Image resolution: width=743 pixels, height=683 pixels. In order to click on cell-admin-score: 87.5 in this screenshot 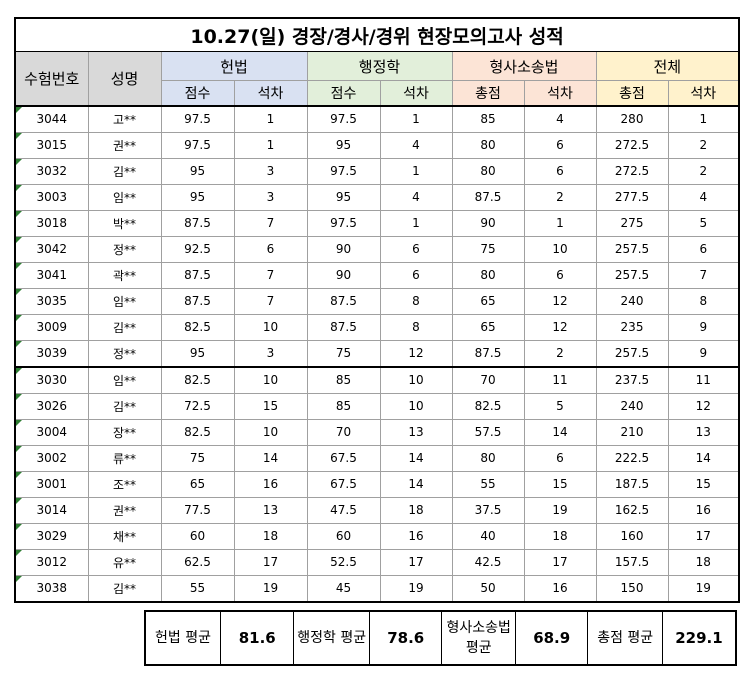, I will do `click(343, 301)`.